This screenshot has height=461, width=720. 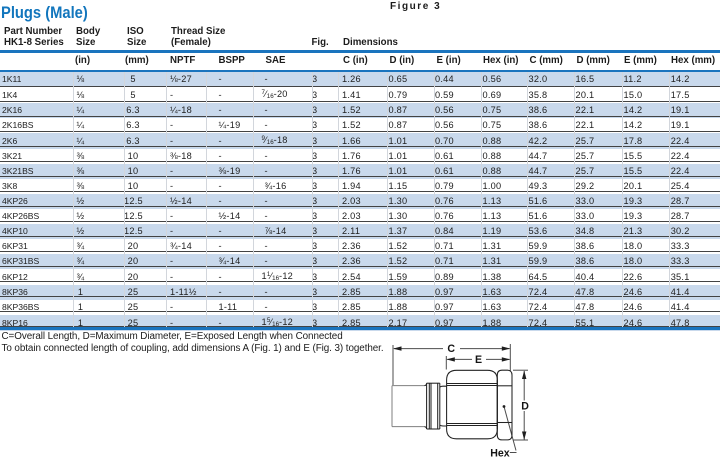 I want to click on svg-text: D, so click(x=525, y=407).